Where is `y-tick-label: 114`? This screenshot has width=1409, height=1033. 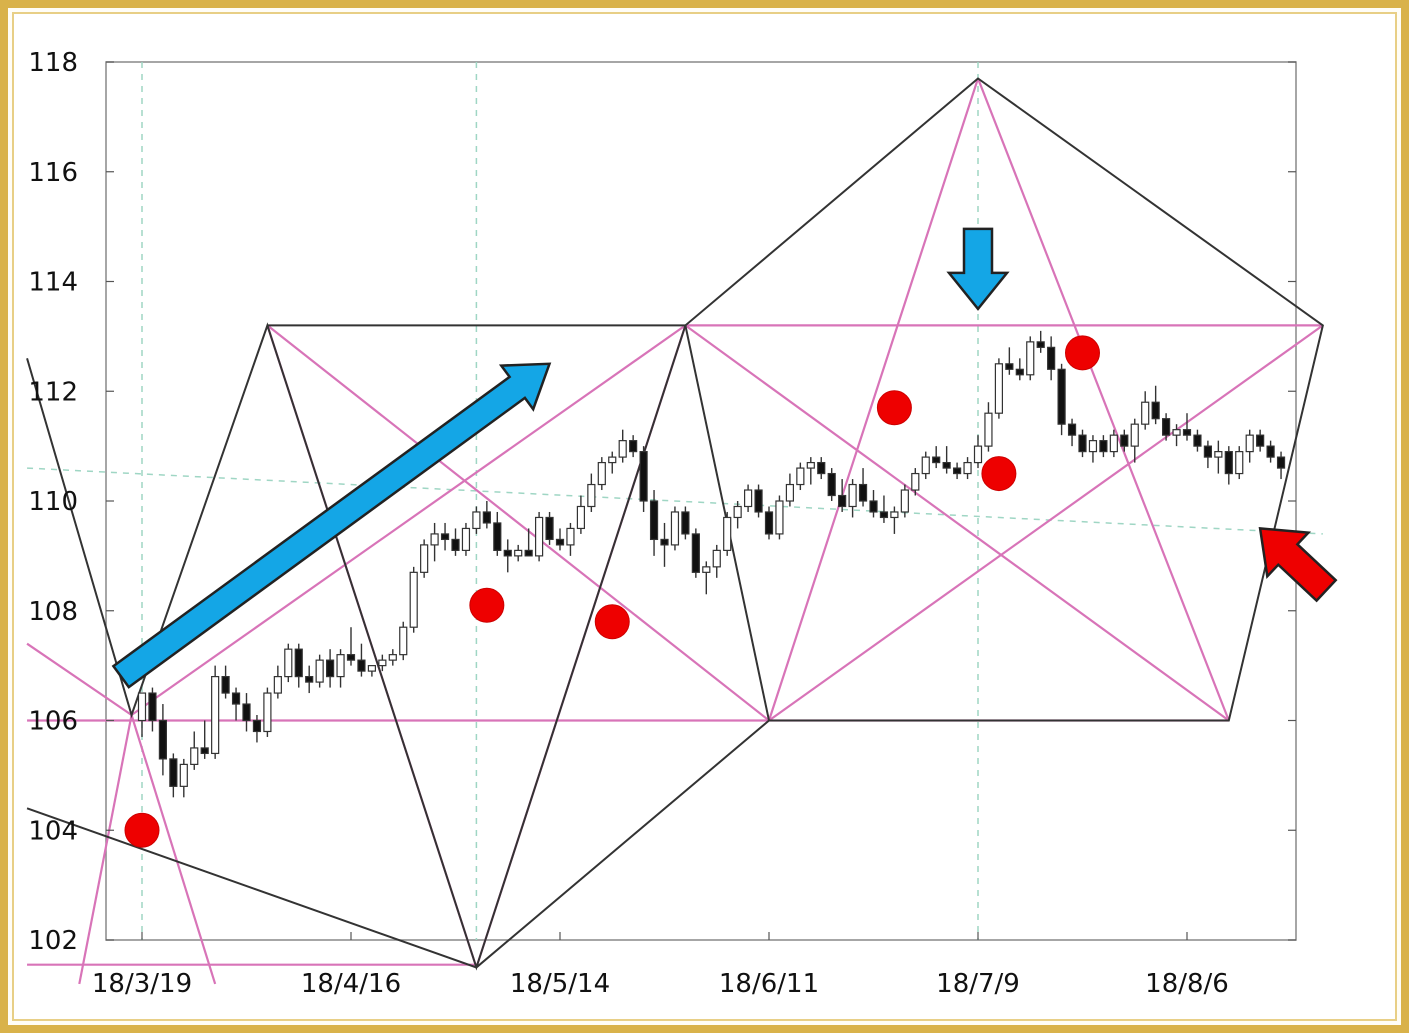 y-tick-label: 114 is located at coordinates (53, 283).